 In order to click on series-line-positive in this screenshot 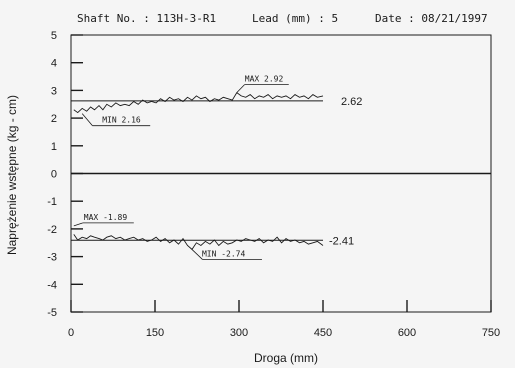, I will do `click(198, 102)`.